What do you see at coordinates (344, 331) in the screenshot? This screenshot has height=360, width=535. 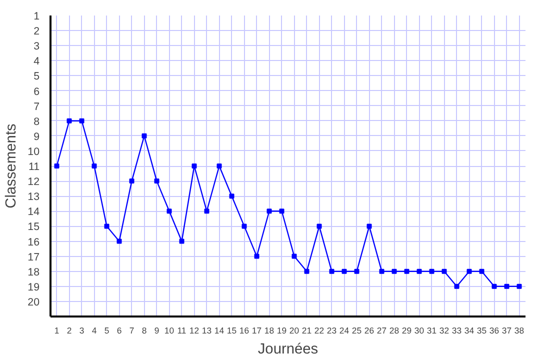 I see `x-tick-label: 24` at bounding box center [344, 331].